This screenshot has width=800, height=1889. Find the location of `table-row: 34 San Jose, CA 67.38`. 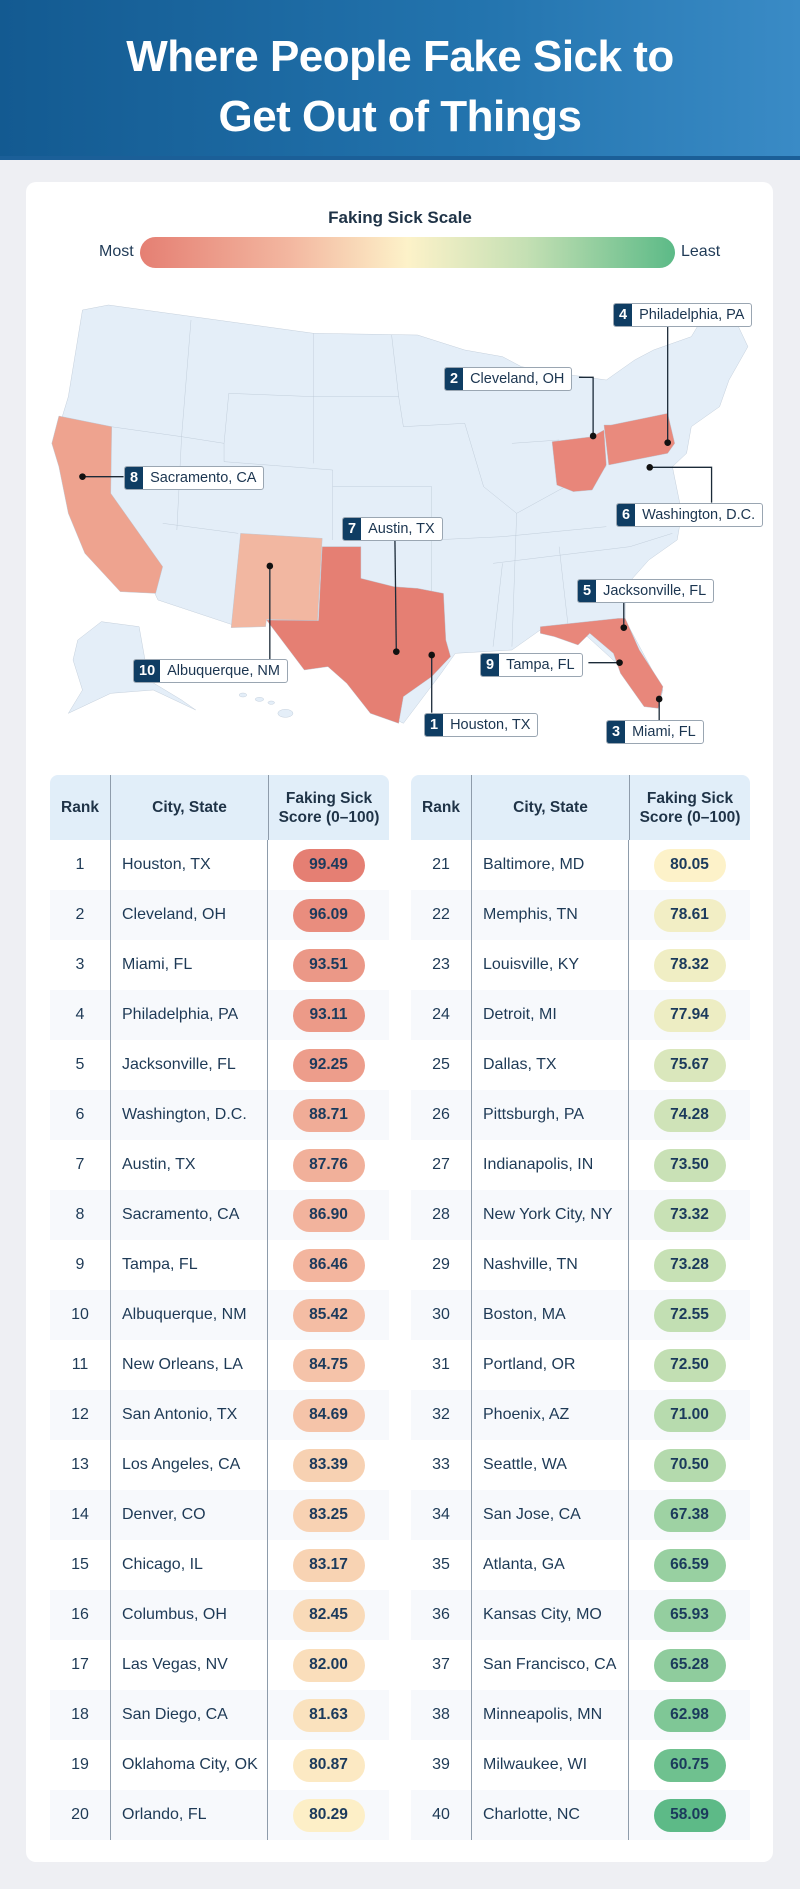

table-row: 34 San Jose, CA 67.38 is located at coordinates (580, 1515).